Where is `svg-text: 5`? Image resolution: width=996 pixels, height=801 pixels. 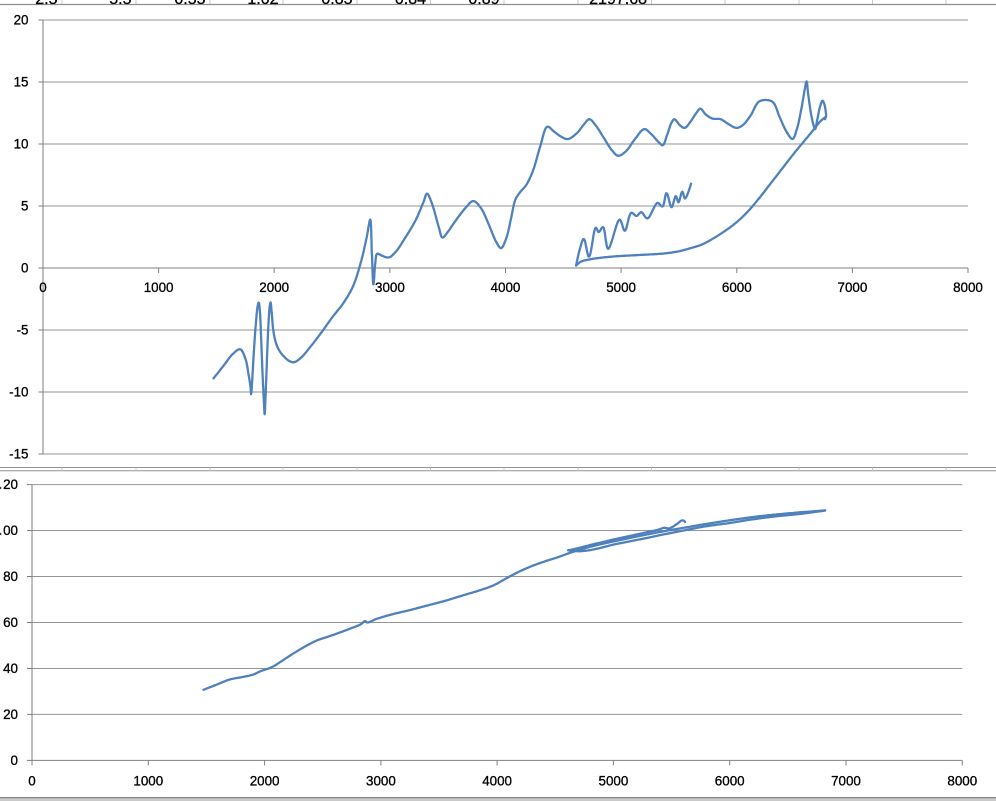 svg-text: 5 is located at coordinates (24, 206).